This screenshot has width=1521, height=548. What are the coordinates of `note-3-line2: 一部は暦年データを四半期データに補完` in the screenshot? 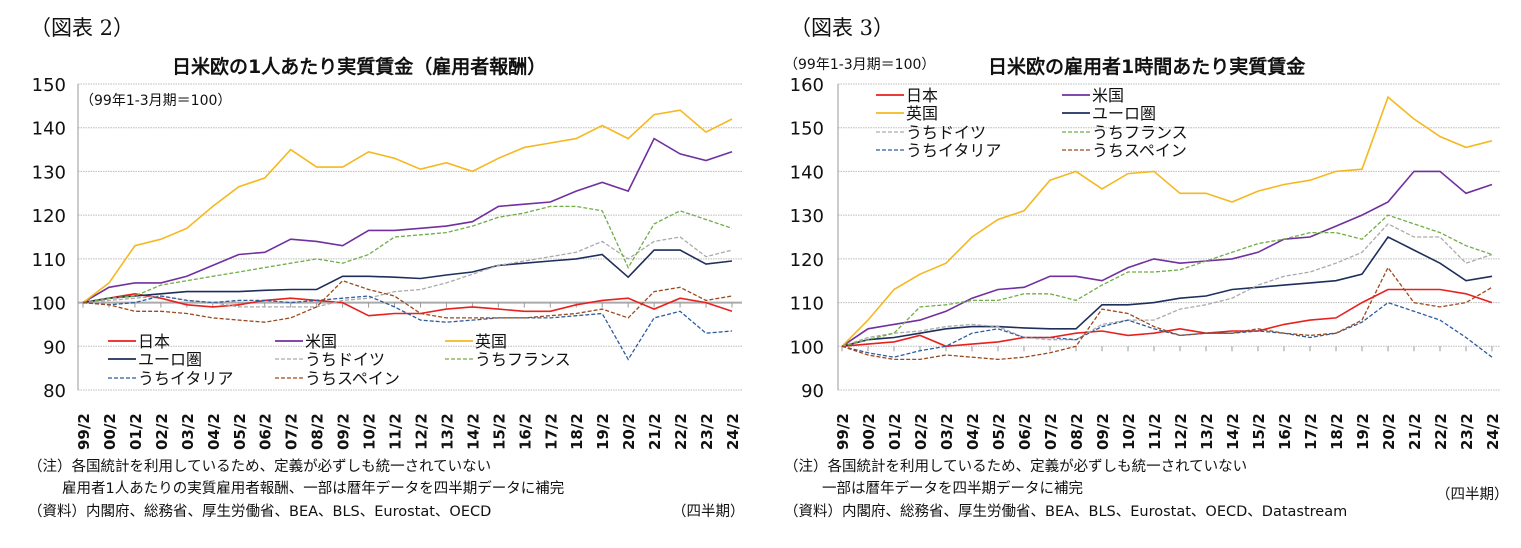 It's located at (952, 489).